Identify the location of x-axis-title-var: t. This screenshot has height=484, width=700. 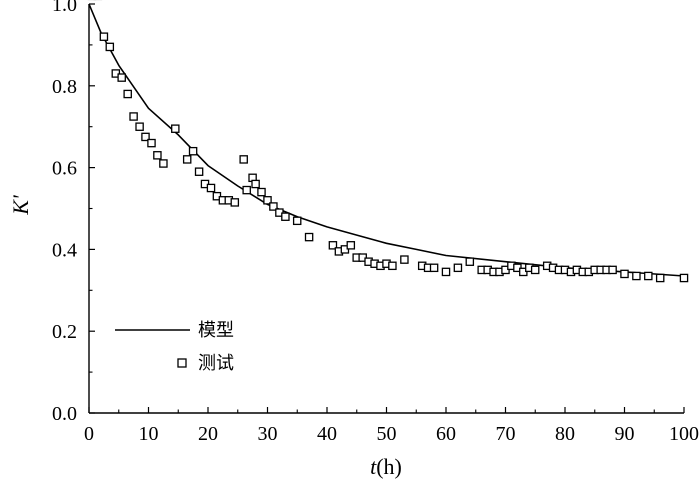
(373, 466).